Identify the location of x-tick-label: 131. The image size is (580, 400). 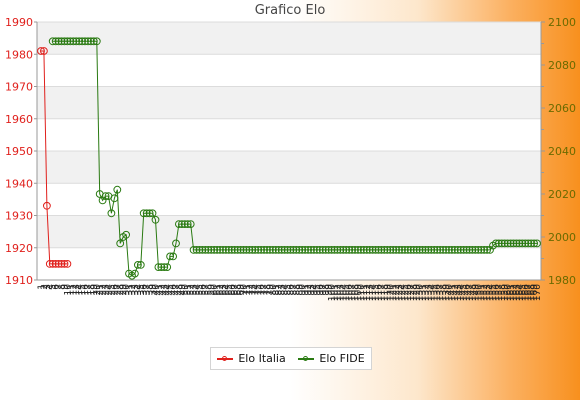
(424, 292).